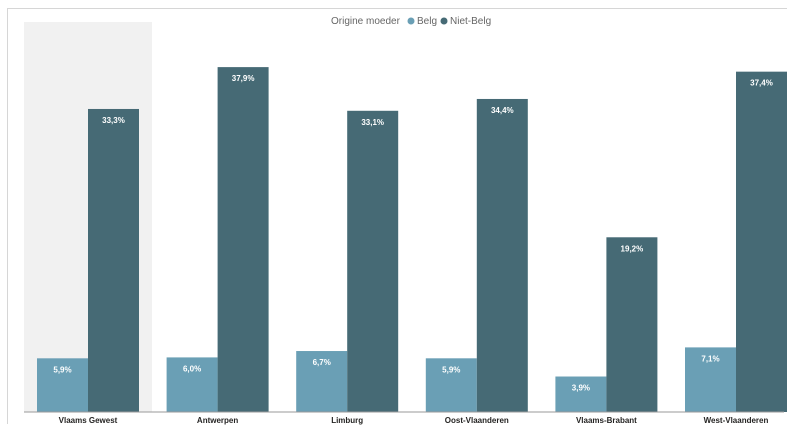 Image resolution: width=789 pixels, height=425 pixels. What do you see at coordinates (470, 21) in the screenshot?
I see `legend-label-niet-belg: Niet-Belg` at bounding box center [470, 21].